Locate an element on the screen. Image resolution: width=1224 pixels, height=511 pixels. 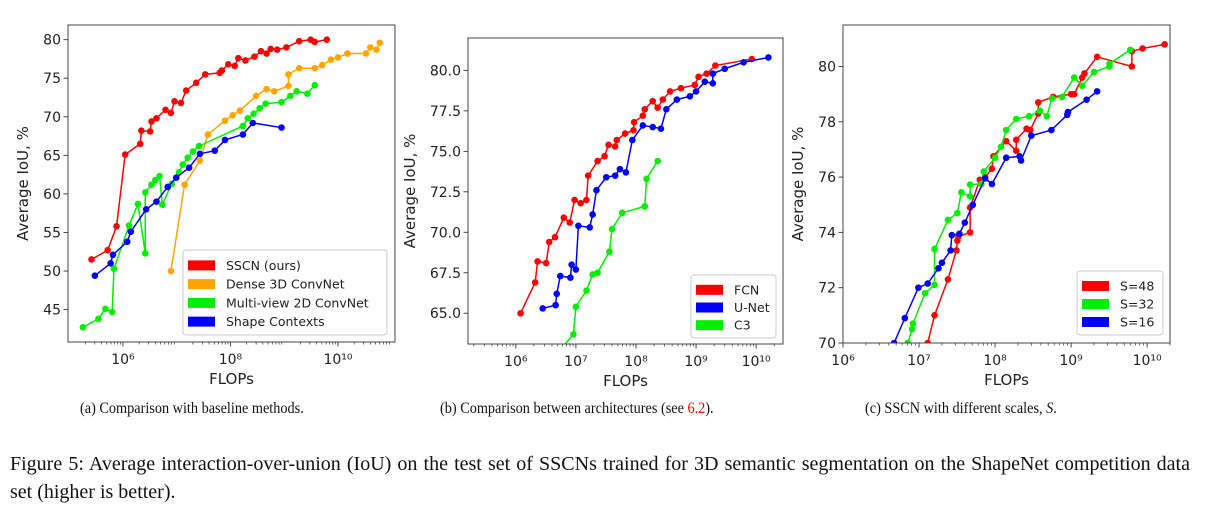
y-tick-label: 78 is located at coordinates (827, 123).